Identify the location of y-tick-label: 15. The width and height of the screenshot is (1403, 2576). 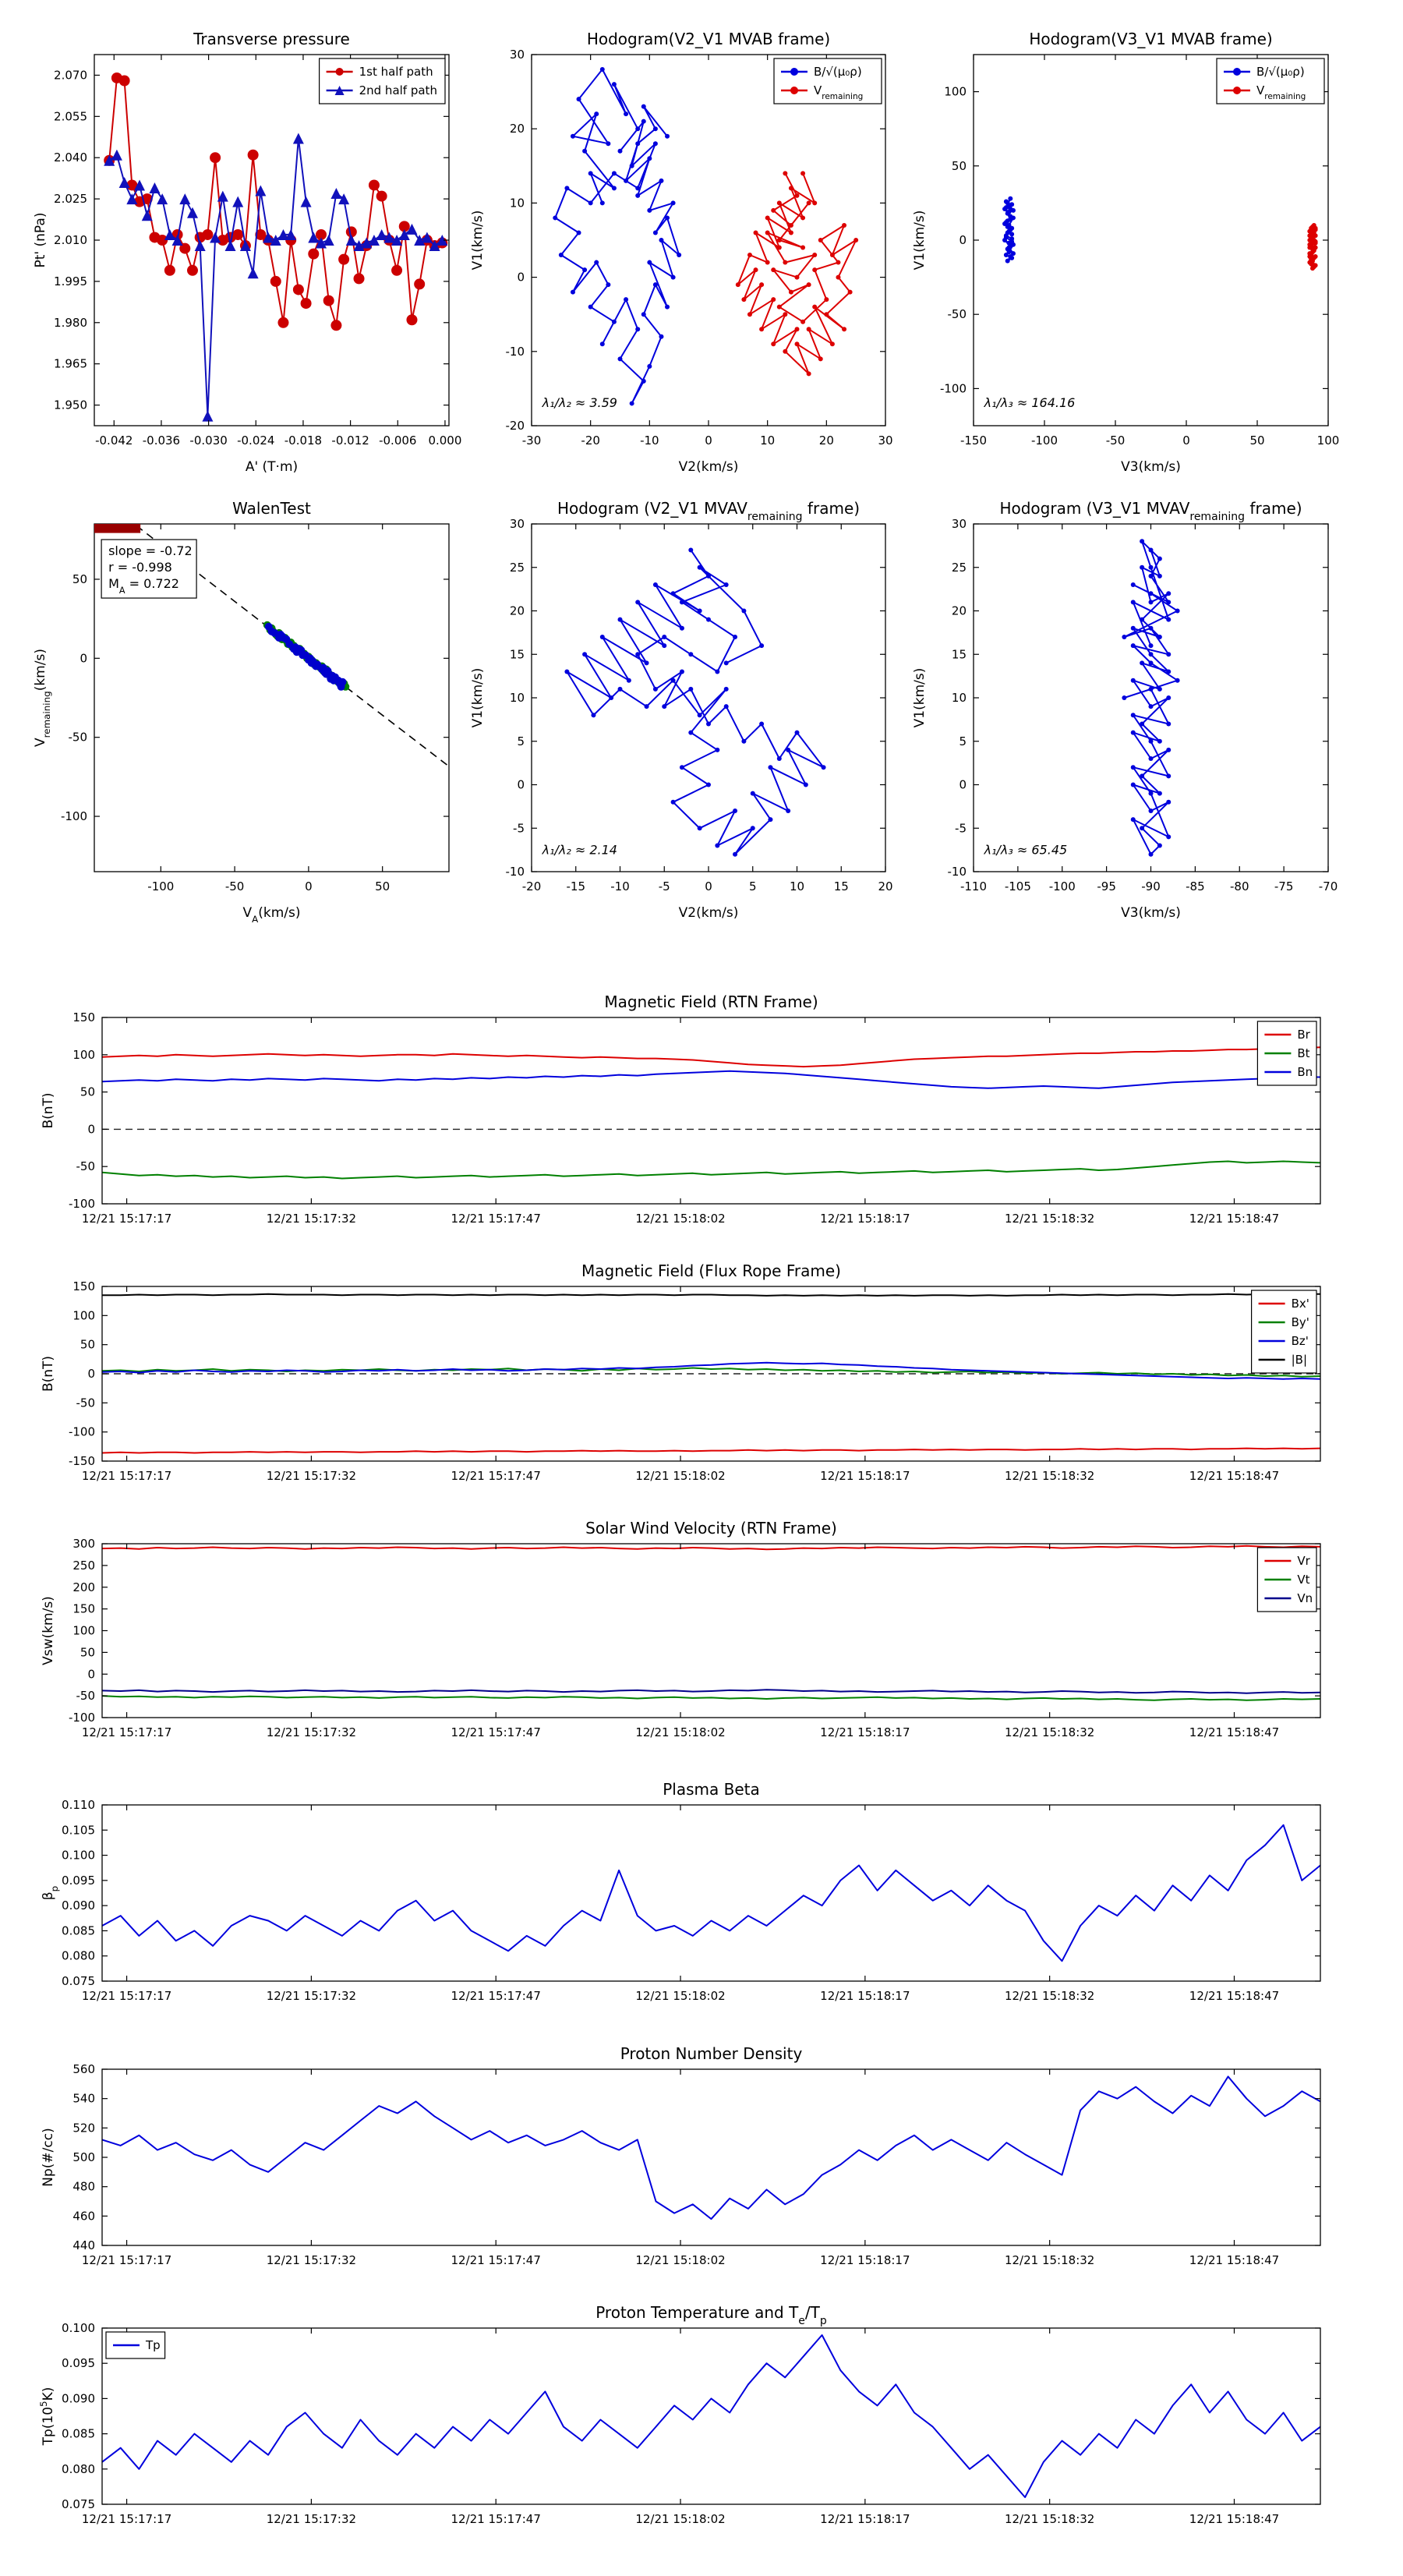
(517, 654).